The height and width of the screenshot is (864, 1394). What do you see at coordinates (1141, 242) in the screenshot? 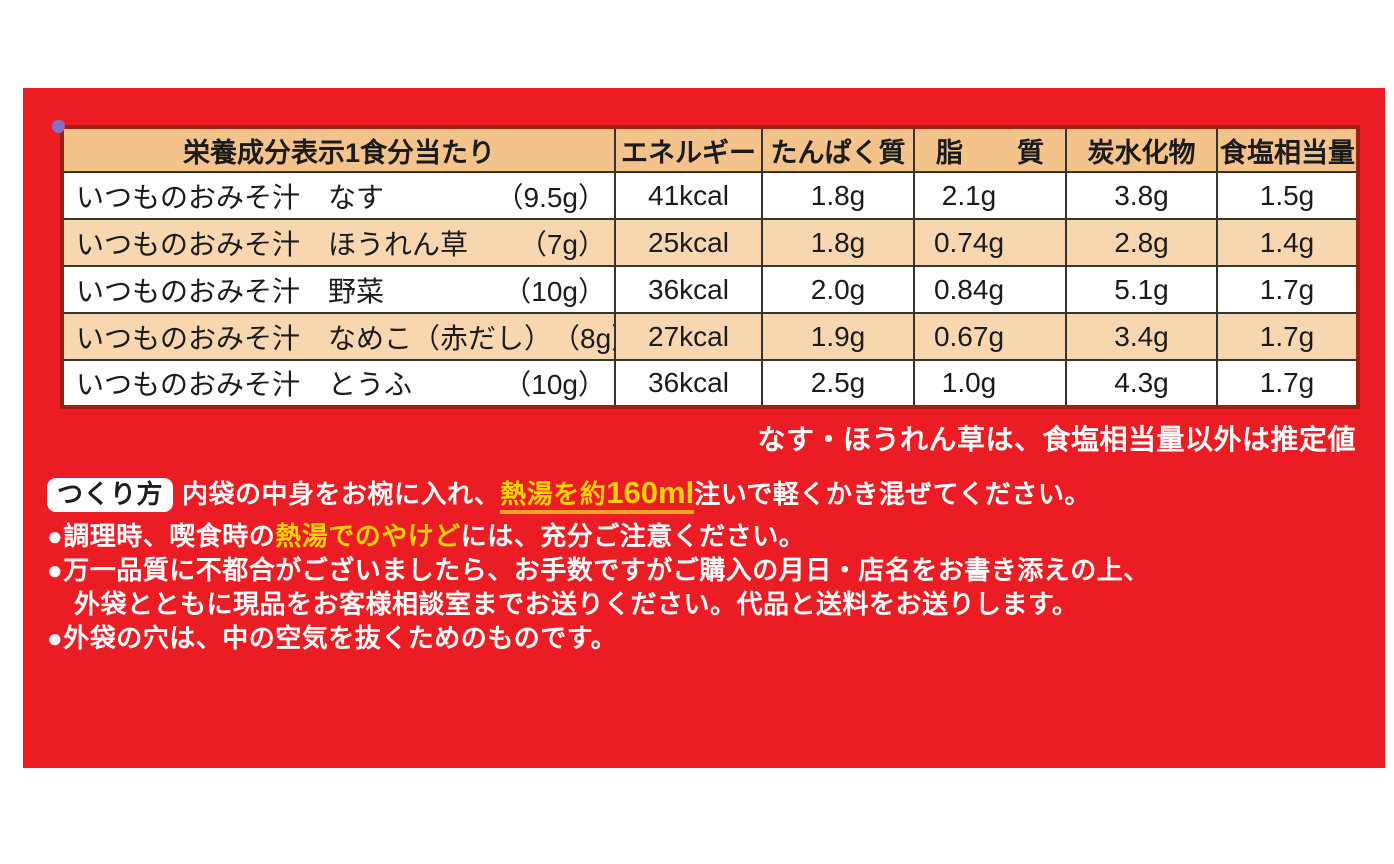
I see `carb-value: 2.8g` at bounding box center [1141, 242].